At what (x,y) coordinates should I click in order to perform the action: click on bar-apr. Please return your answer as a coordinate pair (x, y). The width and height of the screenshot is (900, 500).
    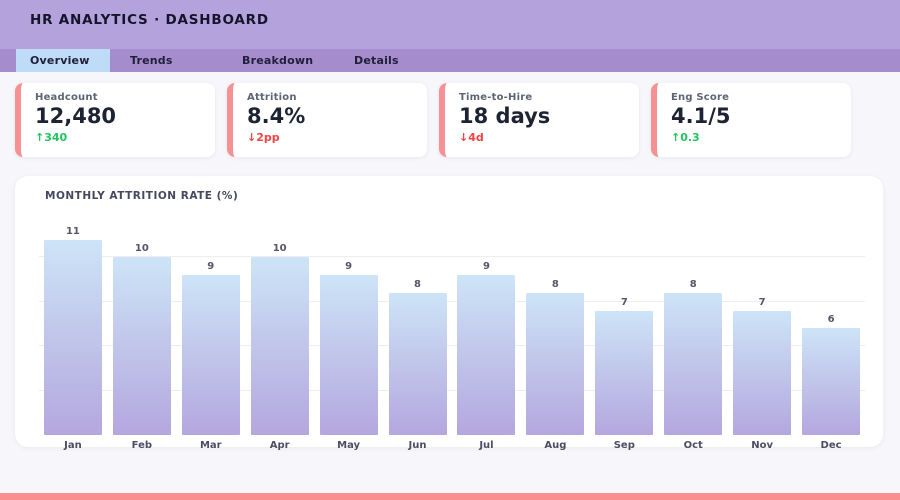
    Looking at the image, I should click on (279, 346).